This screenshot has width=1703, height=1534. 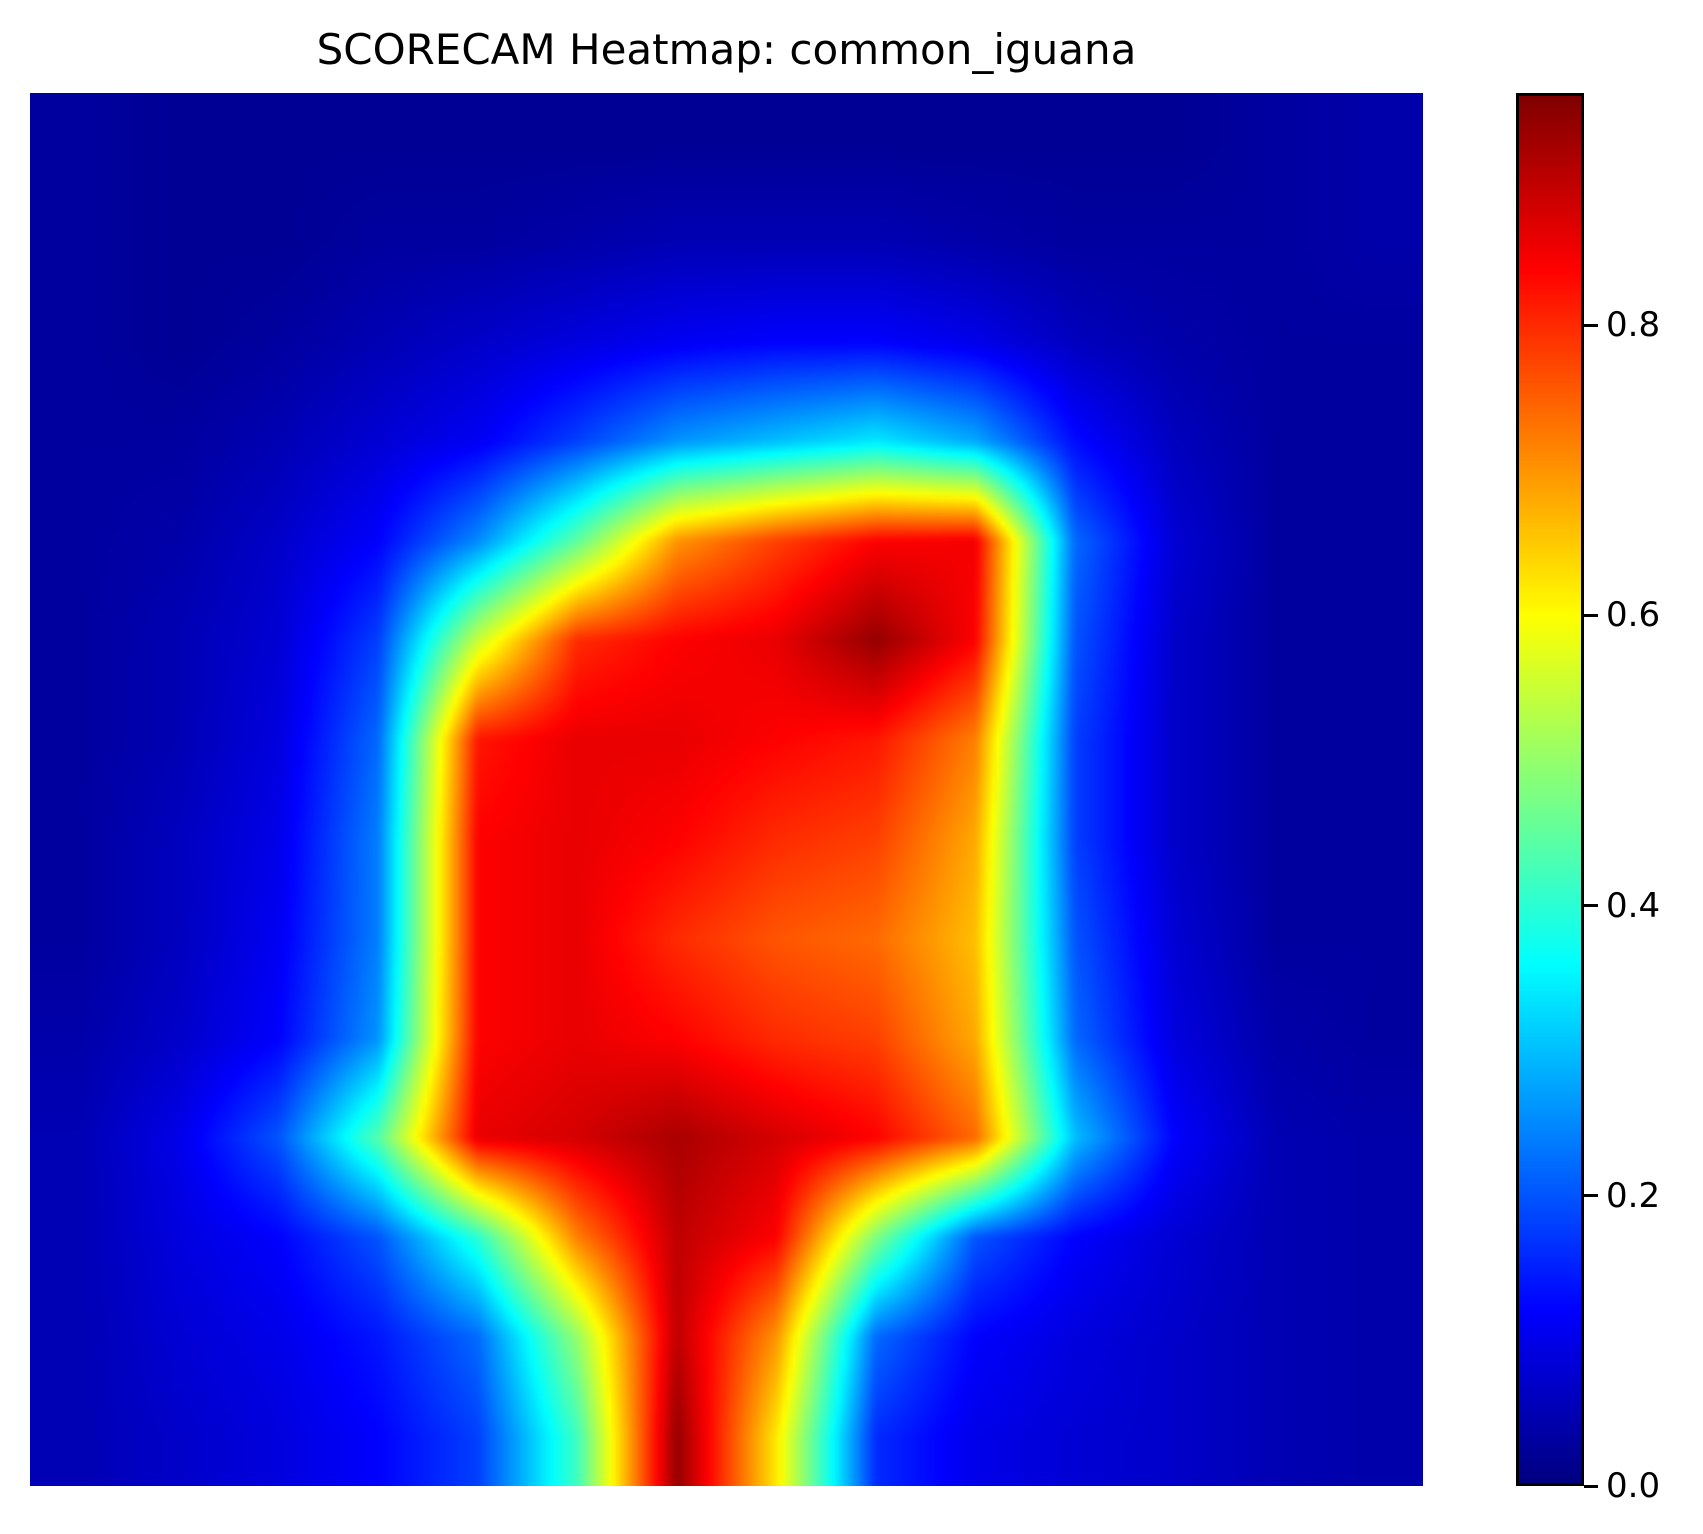 I want to click on colorbar-tick-label: 0.2, so click(x=1633, y=1195).